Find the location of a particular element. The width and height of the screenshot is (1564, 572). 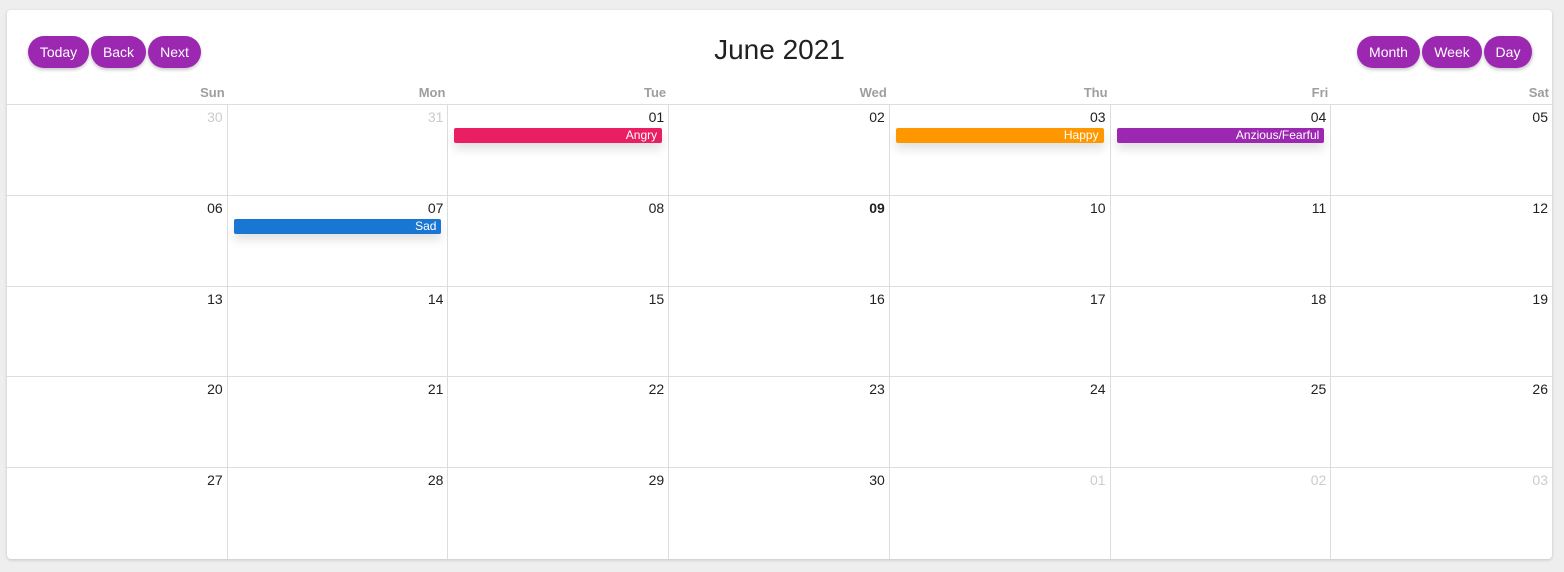

day-cell: 08 is located at coordinates (559, 241).